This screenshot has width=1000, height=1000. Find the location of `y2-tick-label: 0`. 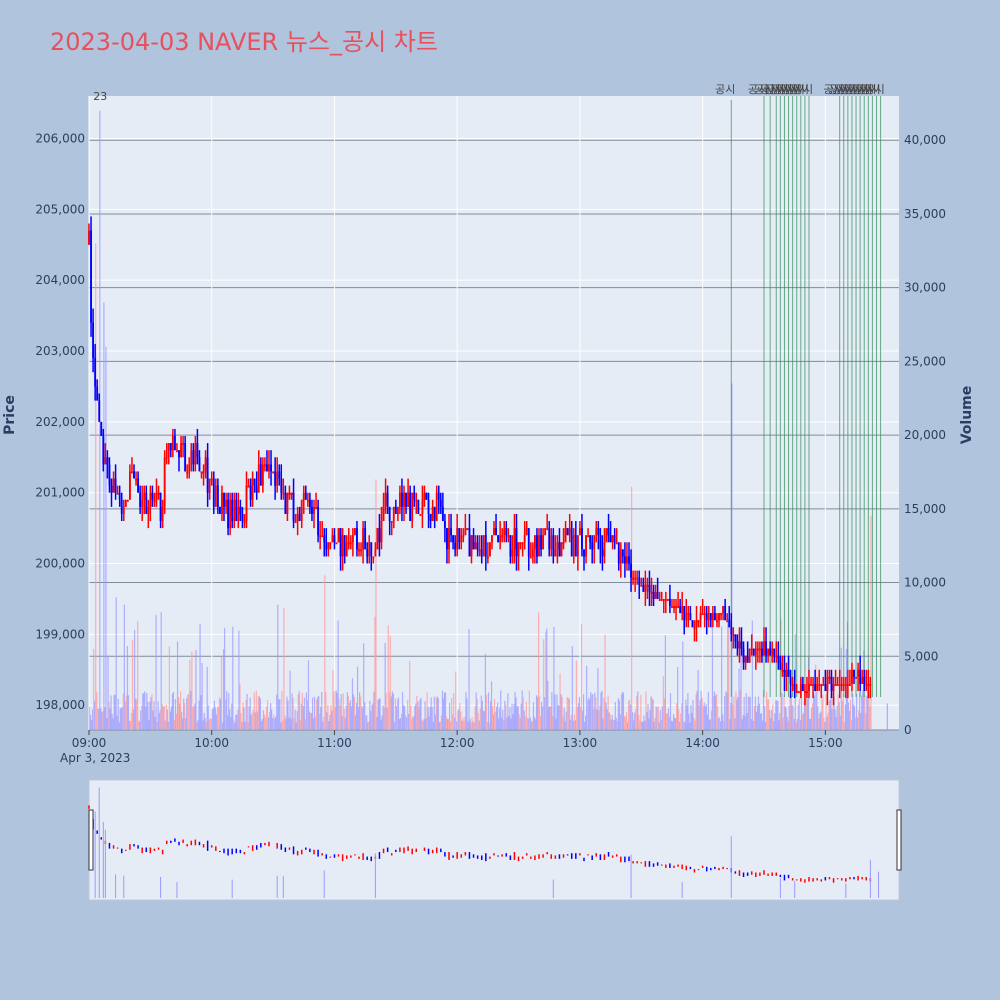

y2-tick-label: 0 is located at coordinates (908, 730).